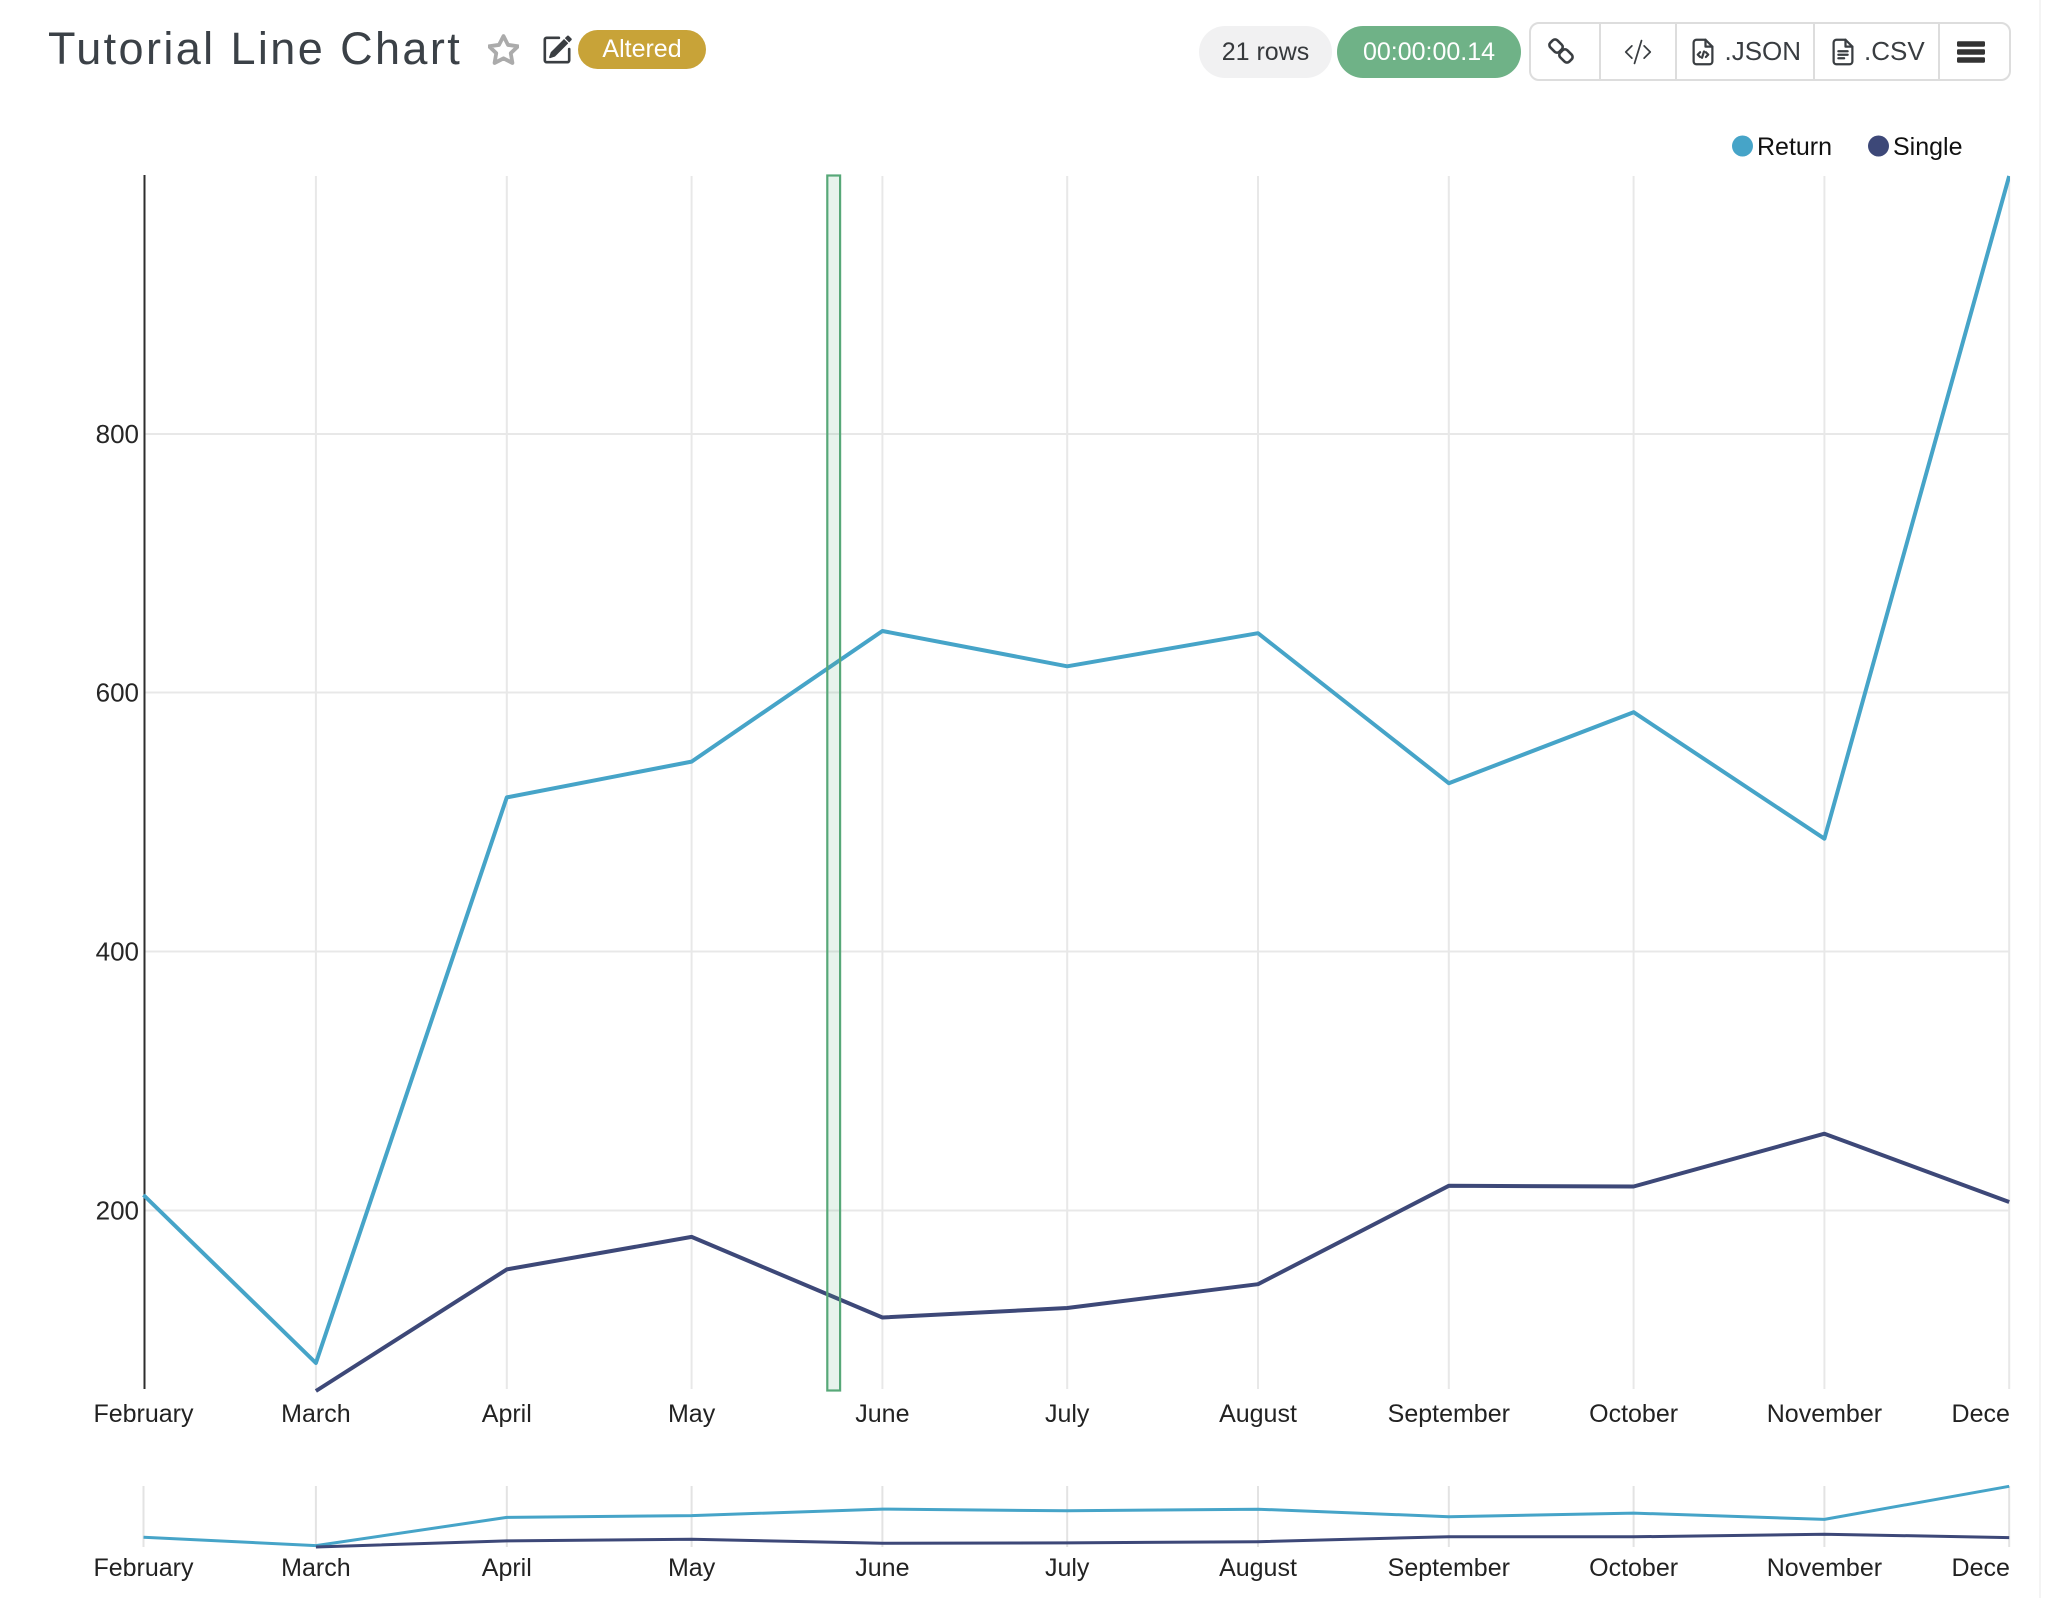  I want to click on svg-text: 600, so click(117, 693).